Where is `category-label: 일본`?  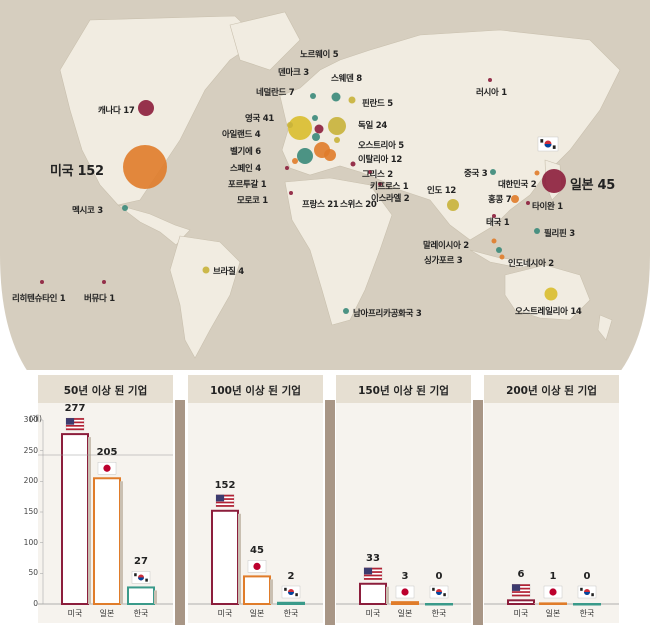 category-label: 일본 is located at coordinates (257, 613).